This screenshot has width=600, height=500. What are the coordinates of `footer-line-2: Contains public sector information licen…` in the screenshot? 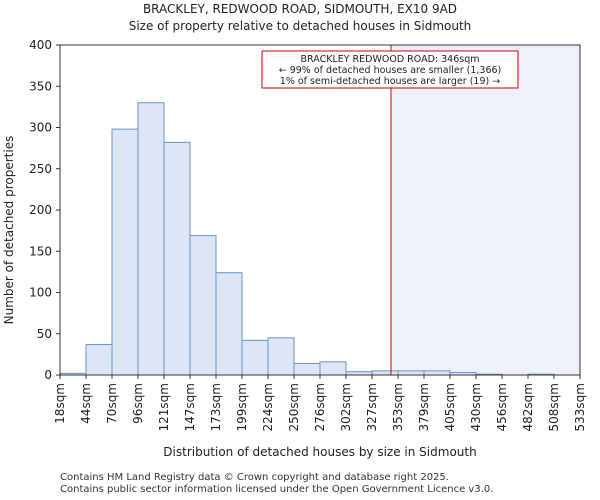 It's located at (277, 489).